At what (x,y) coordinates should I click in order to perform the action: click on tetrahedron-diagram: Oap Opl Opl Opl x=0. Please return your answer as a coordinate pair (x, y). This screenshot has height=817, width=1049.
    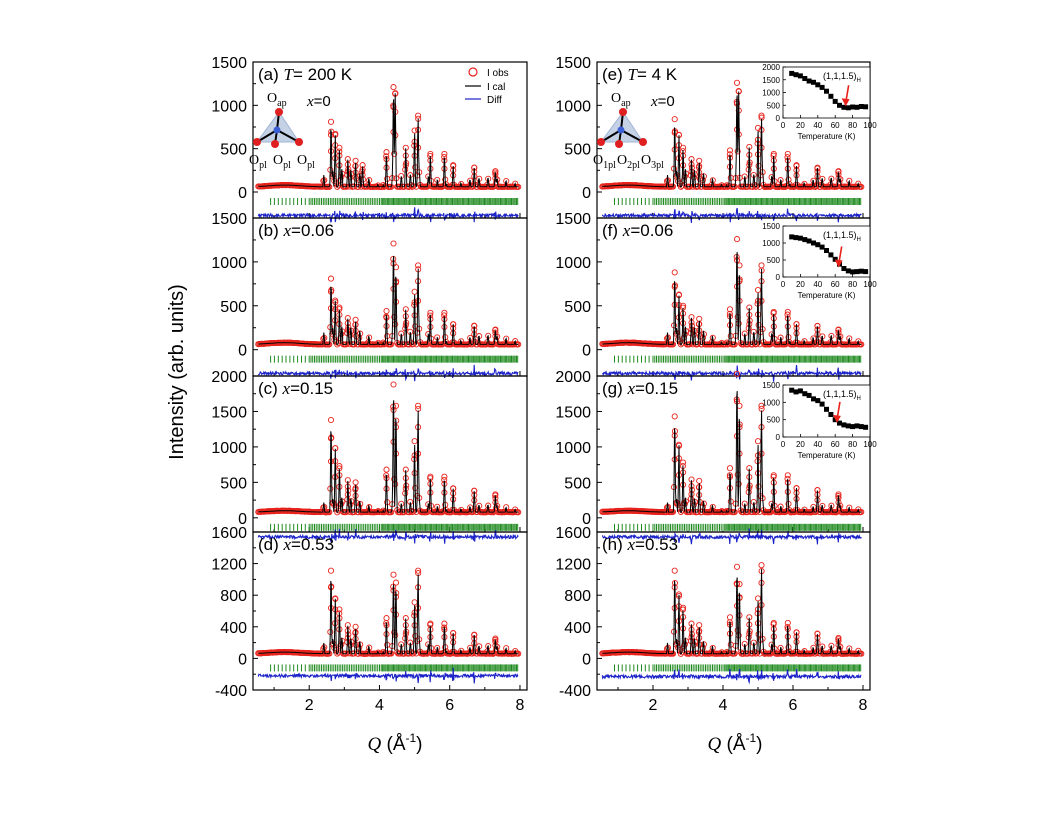
    Looking at the image, I should click on (290, 131).